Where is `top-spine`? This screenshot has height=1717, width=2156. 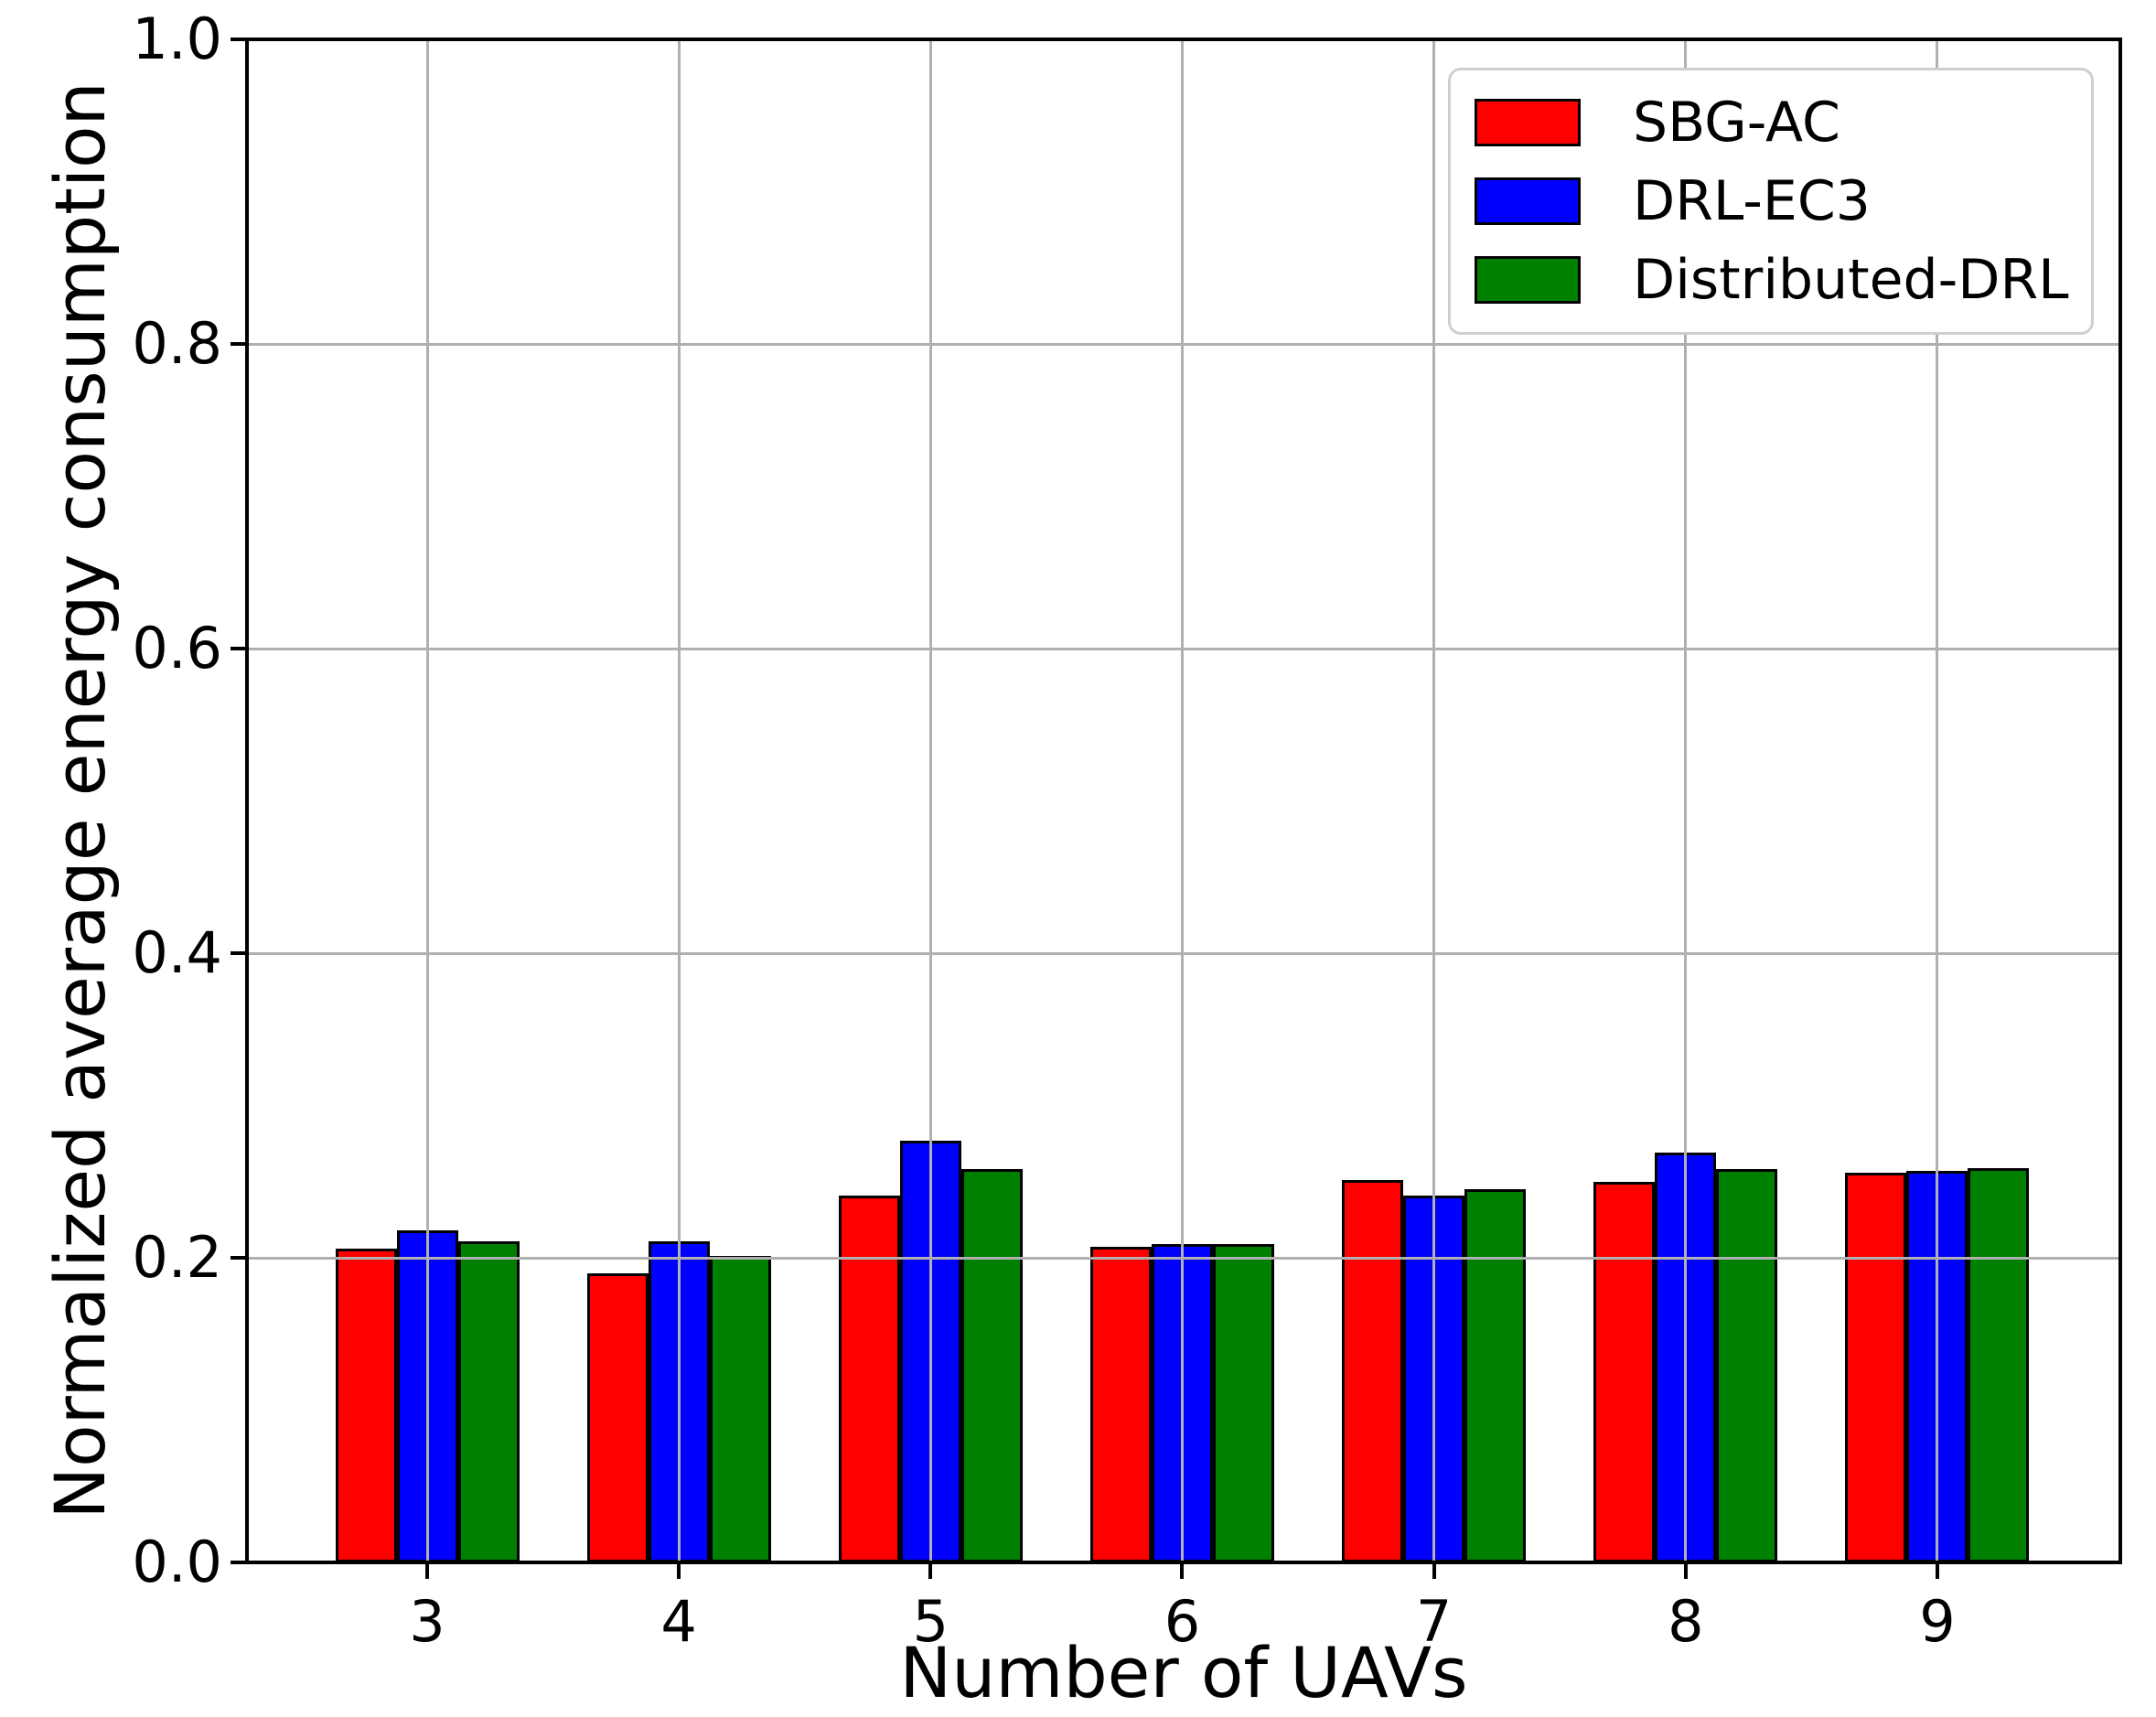 top-spine is located at coordinates (1183, 39).